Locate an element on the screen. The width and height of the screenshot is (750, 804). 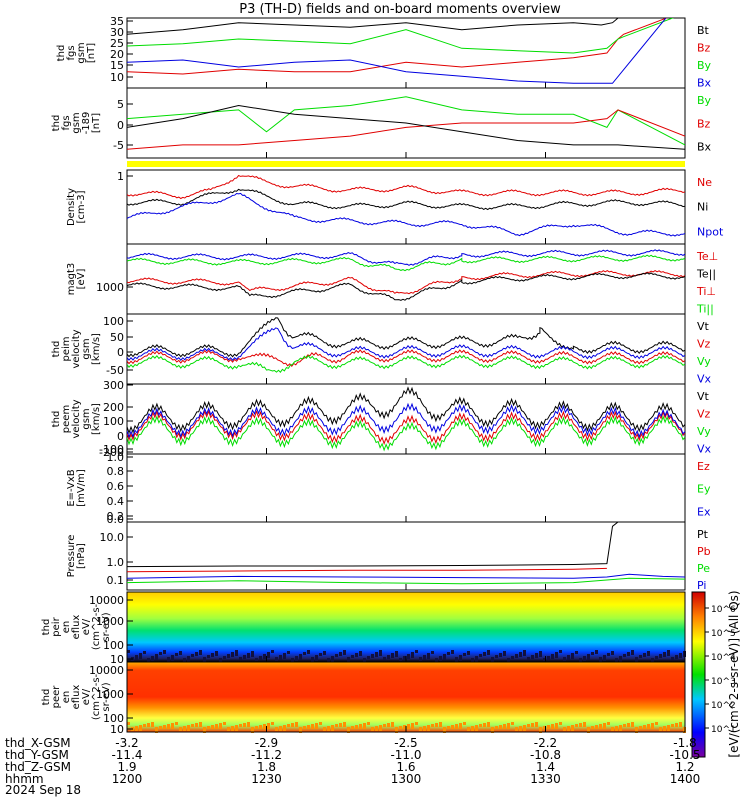
y-axis-label: sr-eV) is located at coordinates (106, 696).